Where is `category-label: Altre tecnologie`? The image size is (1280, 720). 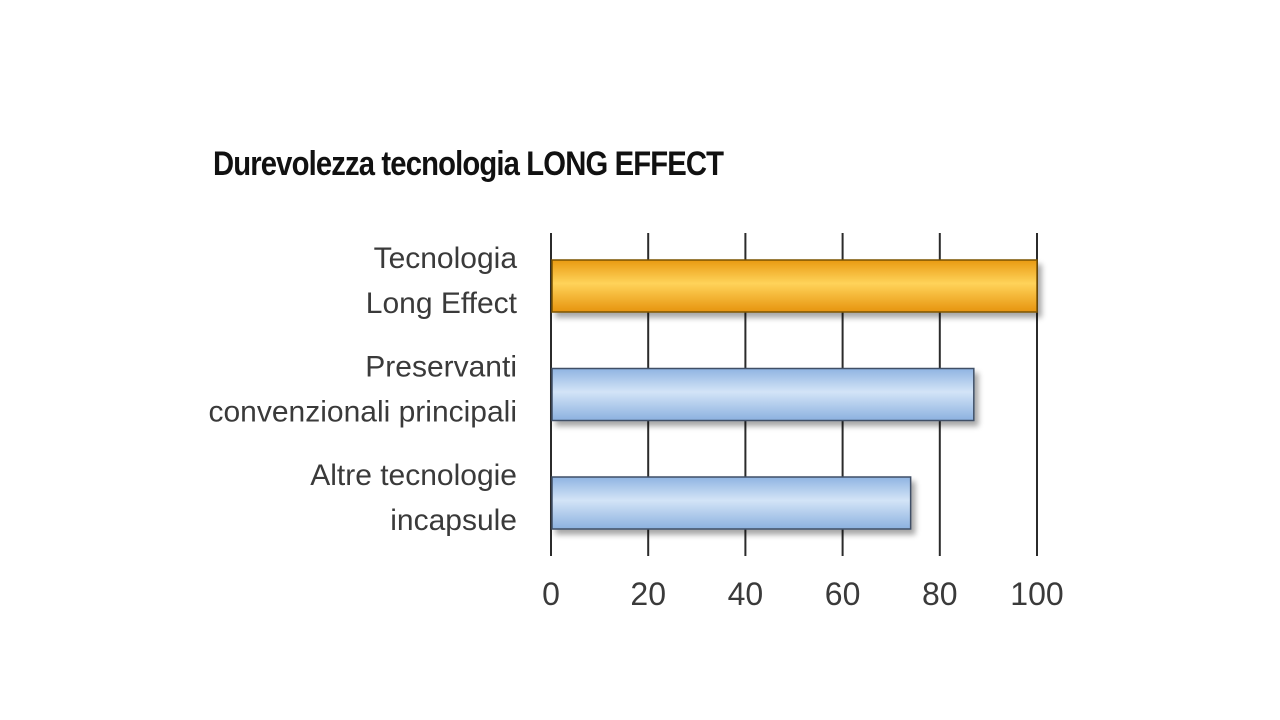
category-label: Altre tecnologie is located at coordinates (413, 475).